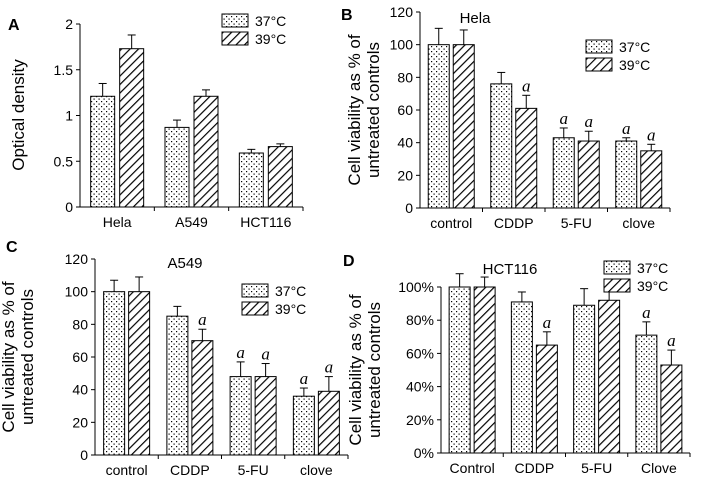  Describe the element at coordinates (64, 70) in the screenshot. I see `y-tick-label: 1.5` at that location.